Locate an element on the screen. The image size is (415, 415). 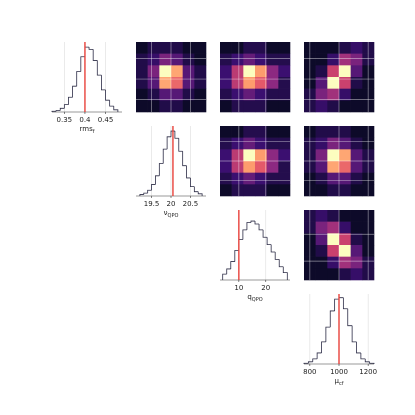
x-axis-label-main: rms is located at coordinates (87, 129).